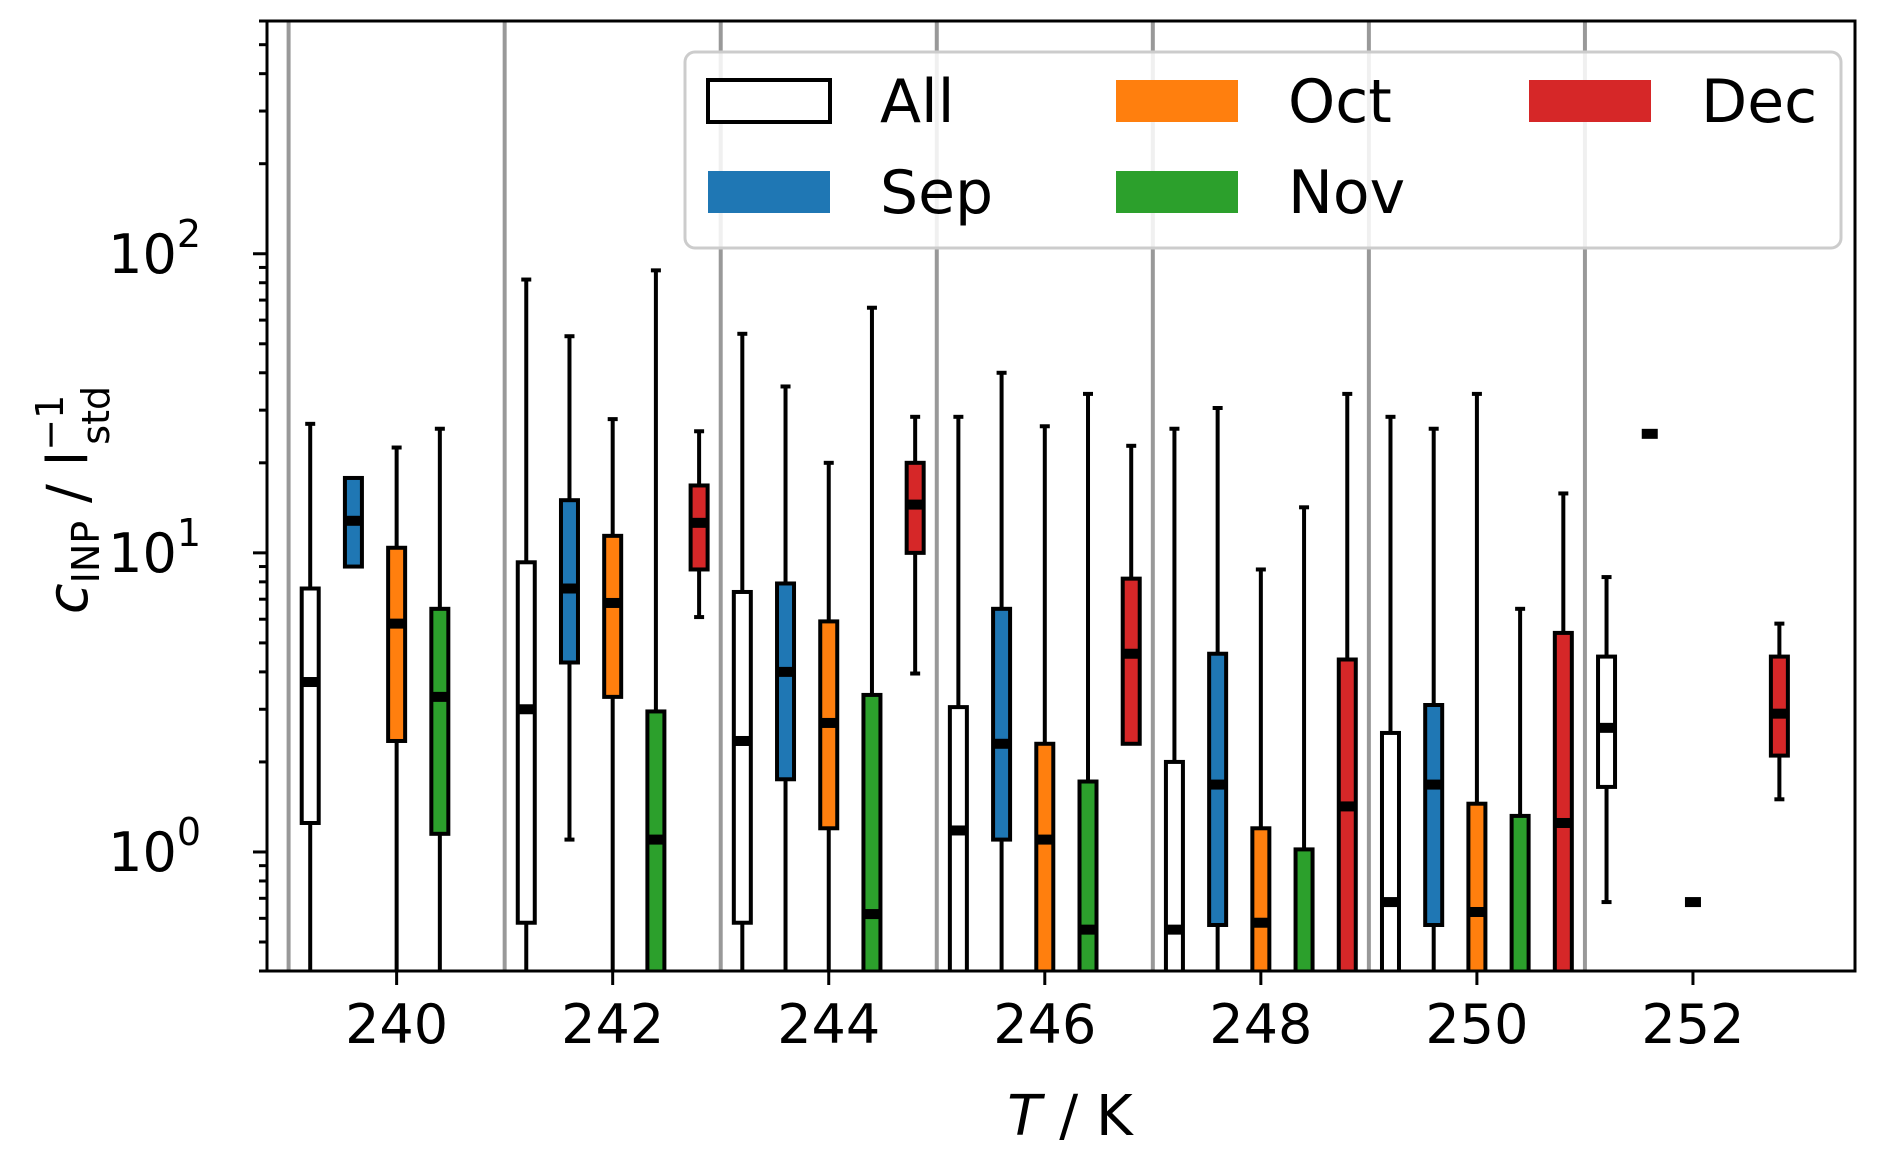 The width and height of the screenshot is (1892, 1160). I want to click on box-all-241.2, so click(526, 624).